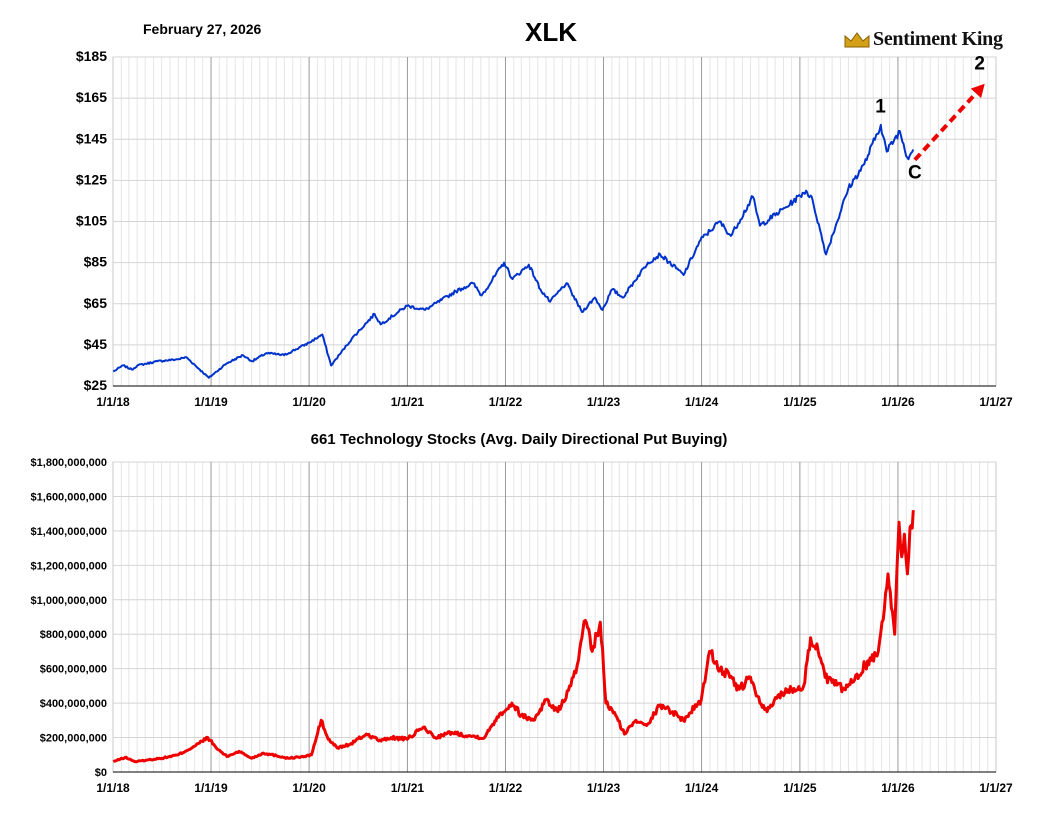 The width and height of the screenshot is (1056, 816). I want to click on put-y-tick-label: $1,600,000,000, so click(69, 497).